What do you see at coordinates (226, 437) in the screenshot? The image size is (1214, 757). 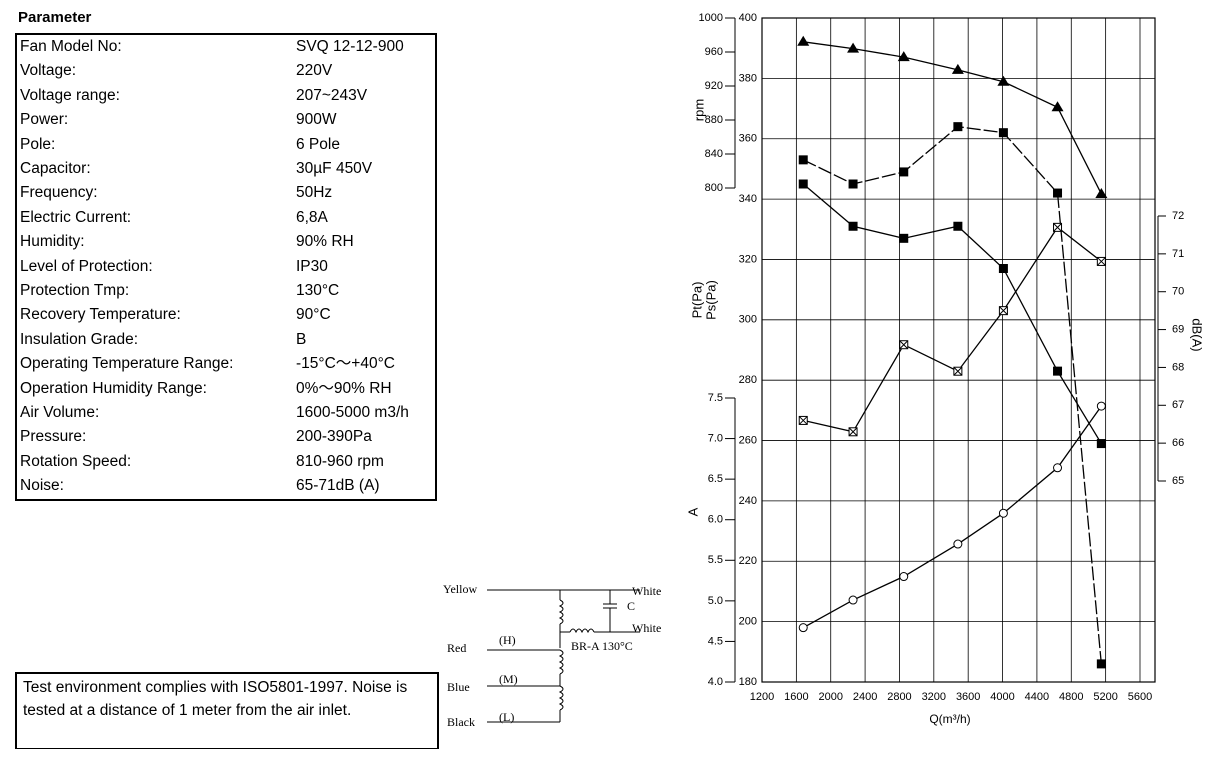 I see `table-row: Pressure: 200-390Pa` at bounding box center [226, 437].